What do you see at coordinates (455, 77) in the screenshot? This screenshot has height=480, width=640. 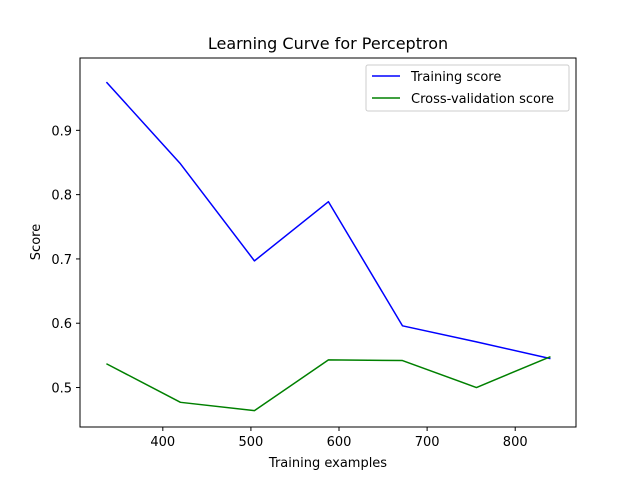 I see `legend-label-training: Training score` at bounding box center [455, 77].